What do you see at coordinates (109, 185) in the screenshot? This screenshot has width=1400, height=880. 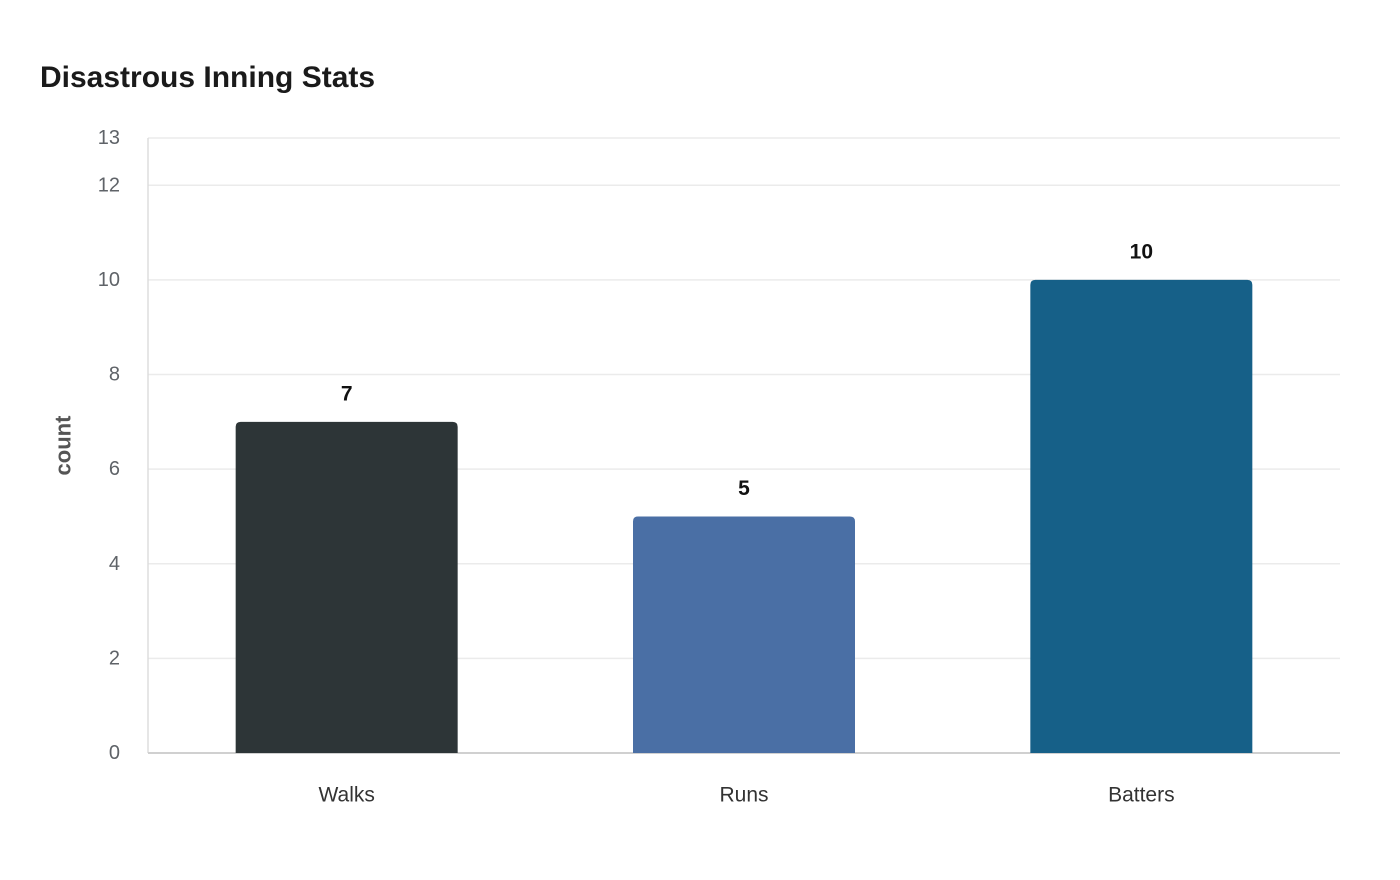 I see `y-tick-label: 12` at bounding box center [109, 185].